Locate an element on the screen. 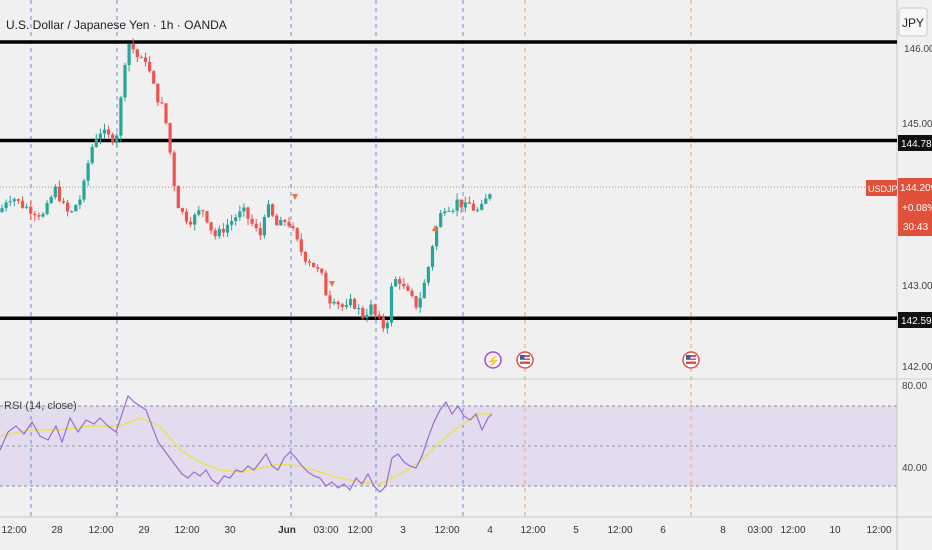  signal-up-marker is located at coordinates (435, 228).